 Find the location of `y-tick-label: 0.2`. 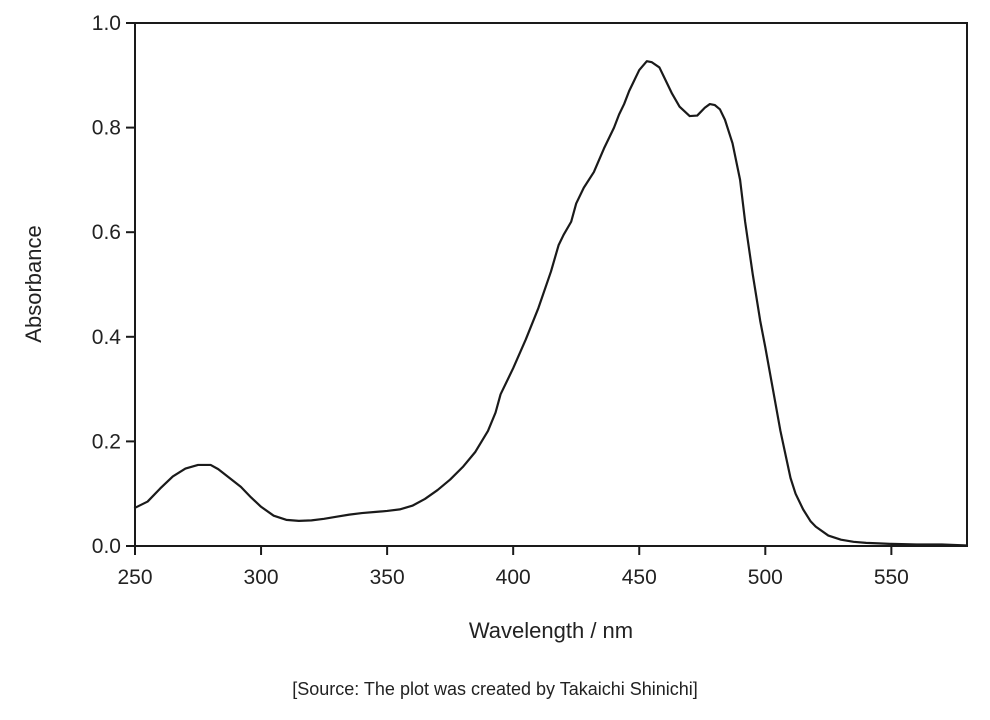

y-tick-label: 0.2 is located at coordinates (106, 441).